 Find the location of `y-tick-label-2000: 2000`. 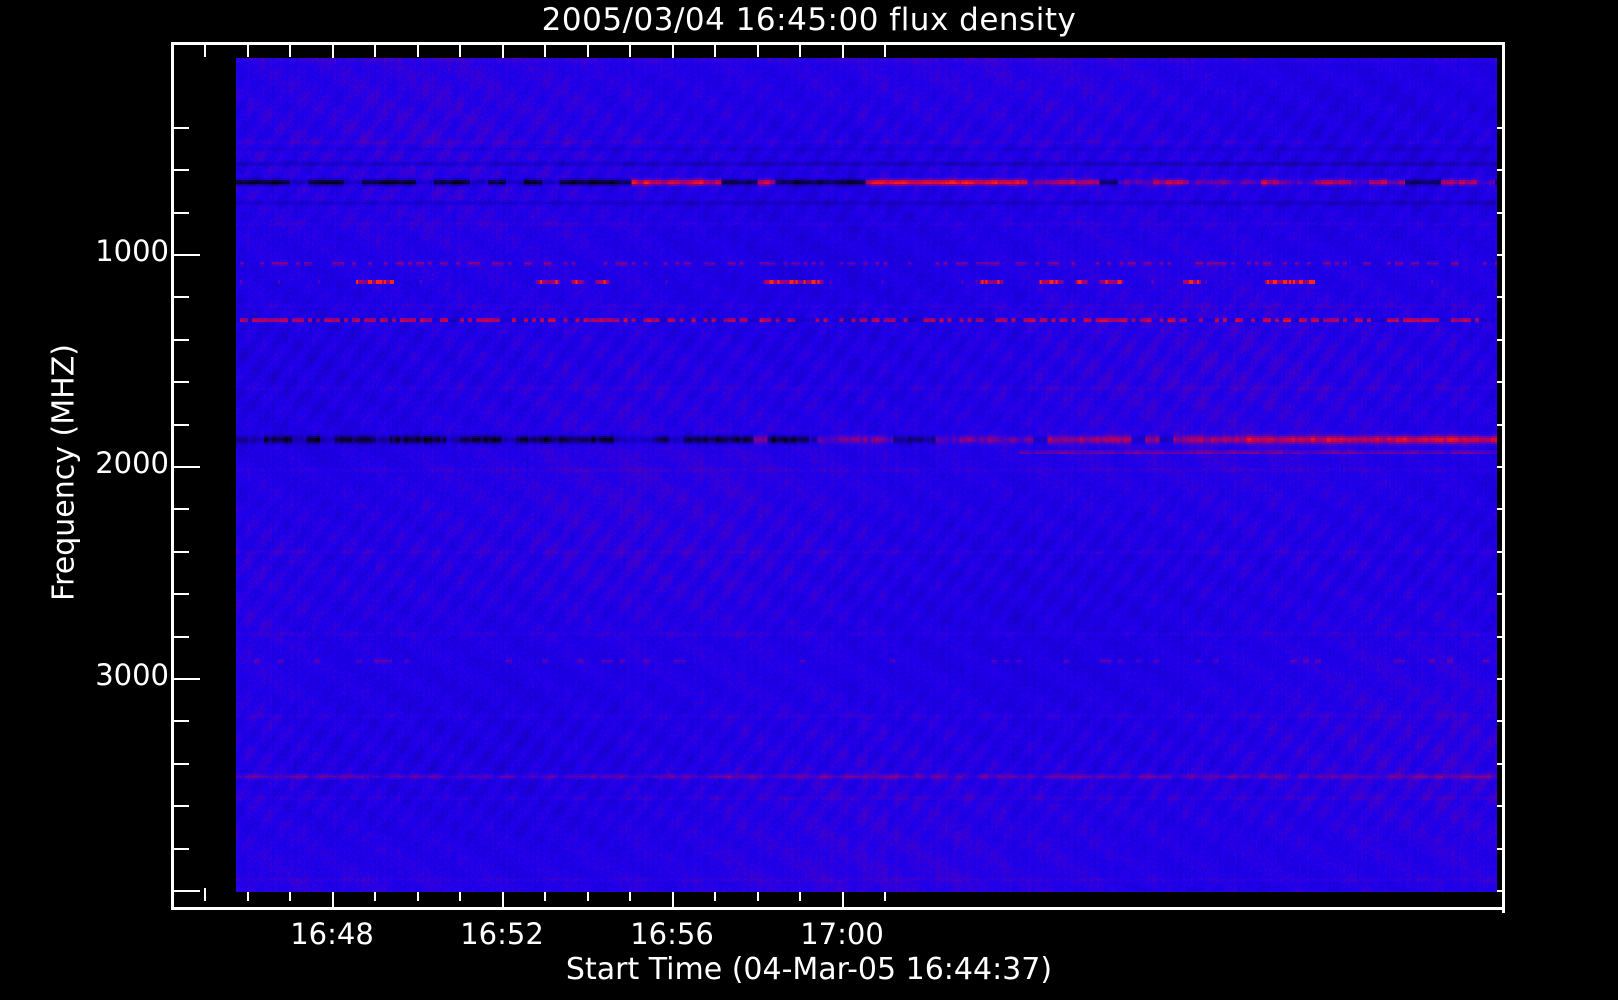

y-tick-label-2000: 2000 is located at coordinates (132, 463).